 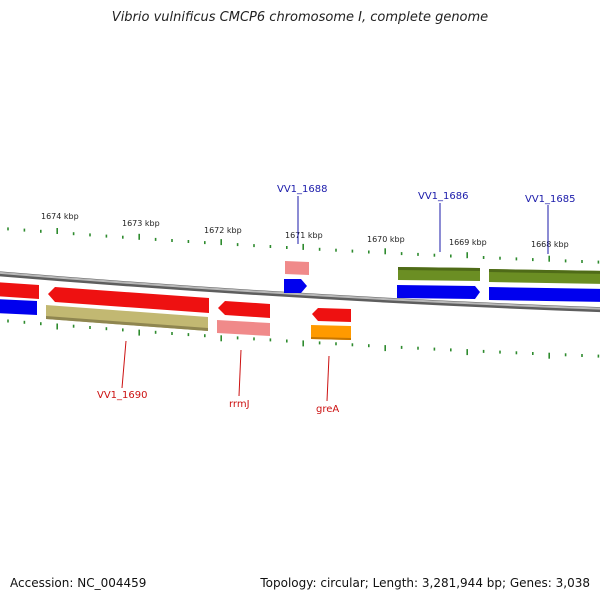 I want to click on gene-vv1-1685-green-top, so click(x=544, y=271).